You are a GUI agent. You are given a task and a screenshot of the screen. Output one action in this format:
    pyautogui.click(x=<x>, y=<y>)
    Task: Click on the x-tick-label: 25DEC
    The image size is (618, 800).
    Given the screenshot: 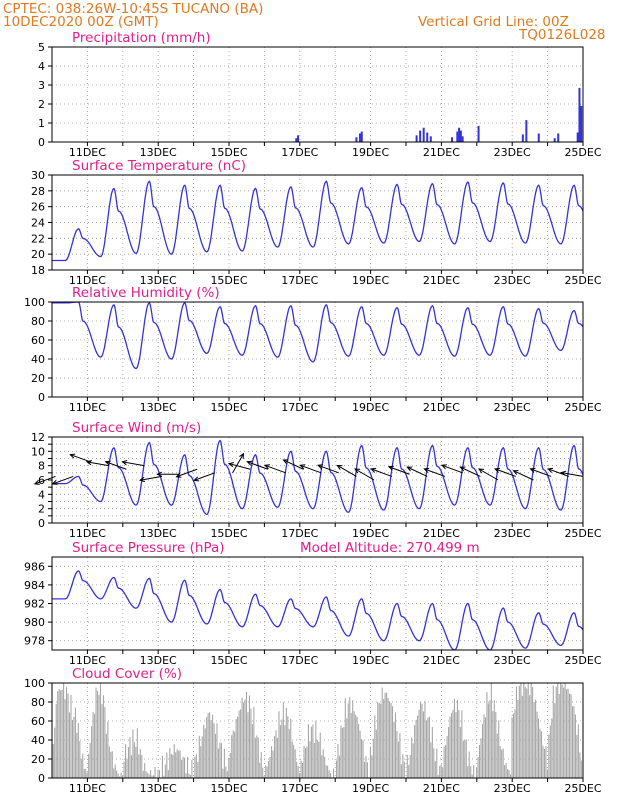 What is the action you would take?
    pyautogui.click(x=582, y=533)
    